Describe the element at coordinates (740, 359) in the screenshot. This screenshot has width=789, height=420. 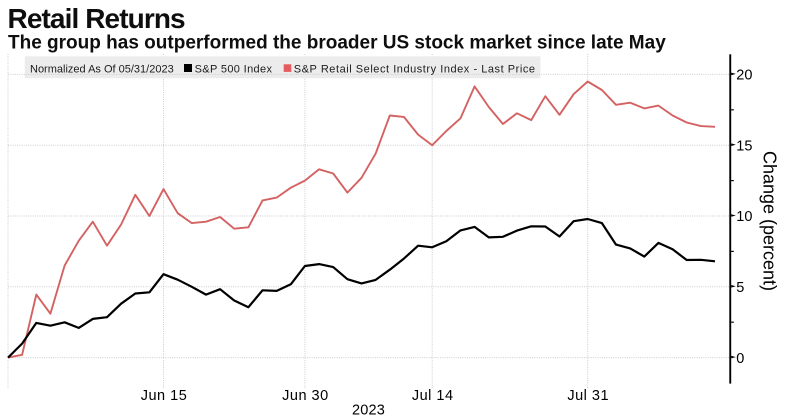
I see `svg-text: 0` at that location.